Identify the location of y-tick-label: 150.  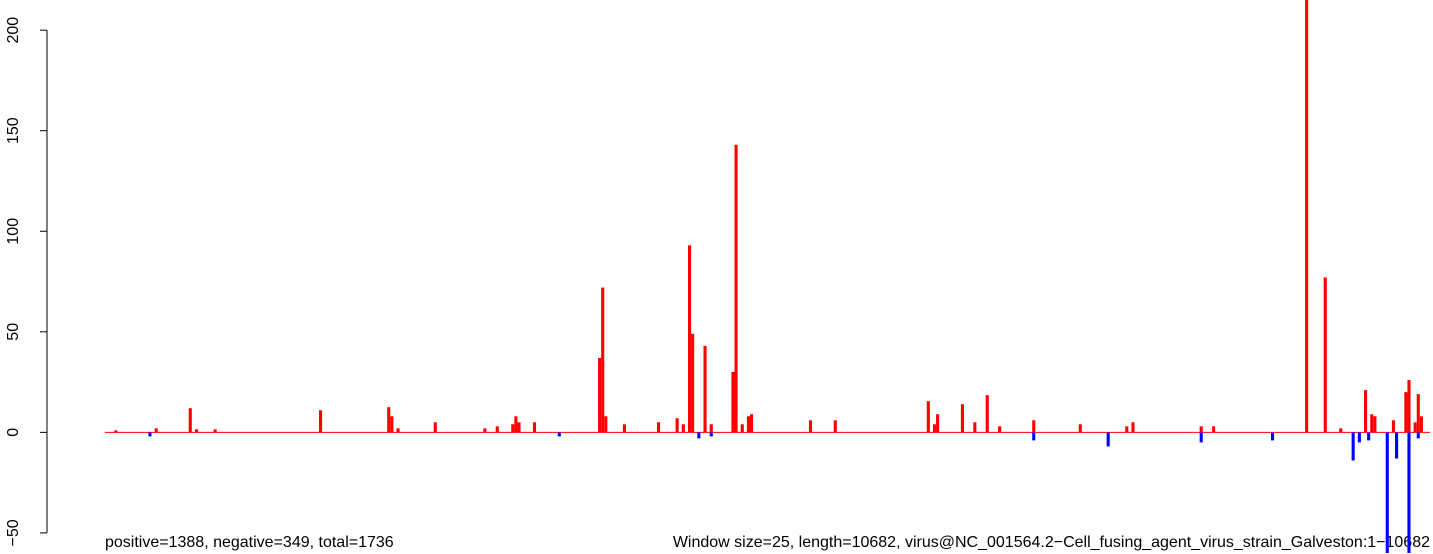
(13, 130).